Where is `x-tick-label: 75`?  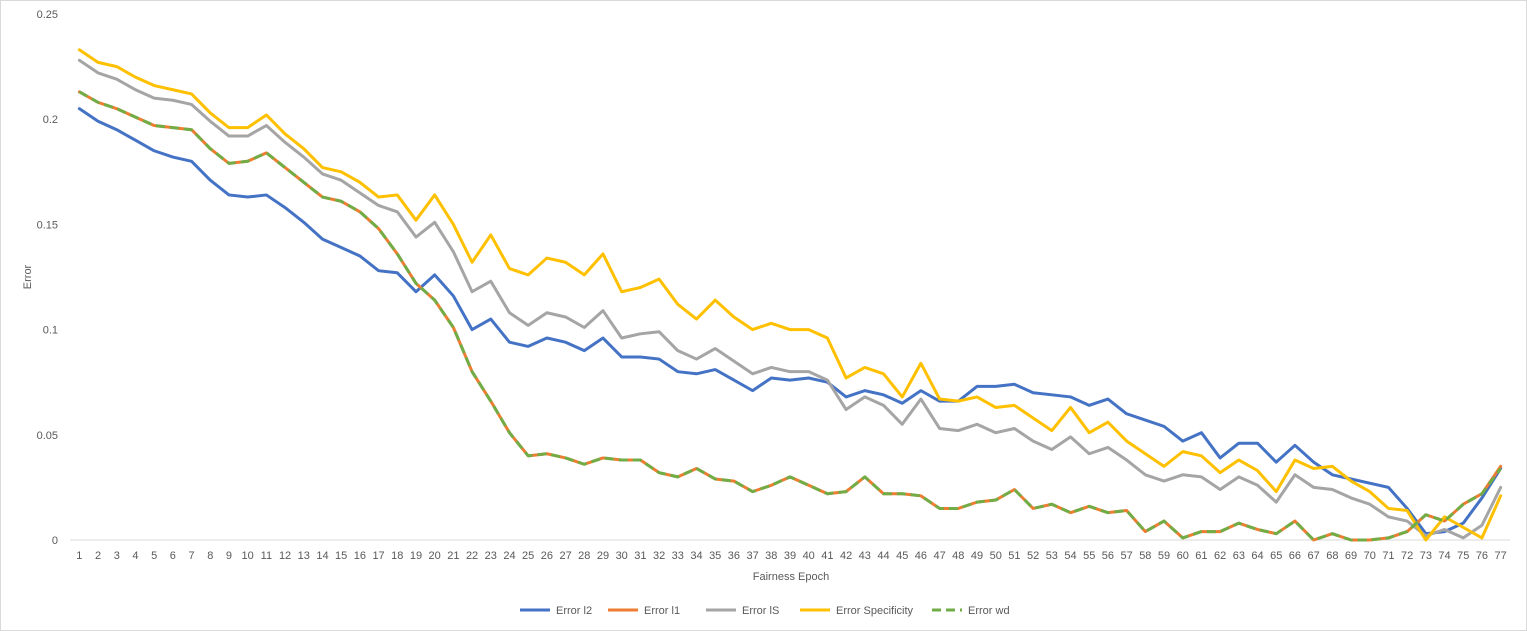 x-tick-label: 75 is located at coordinates (1463, 556).